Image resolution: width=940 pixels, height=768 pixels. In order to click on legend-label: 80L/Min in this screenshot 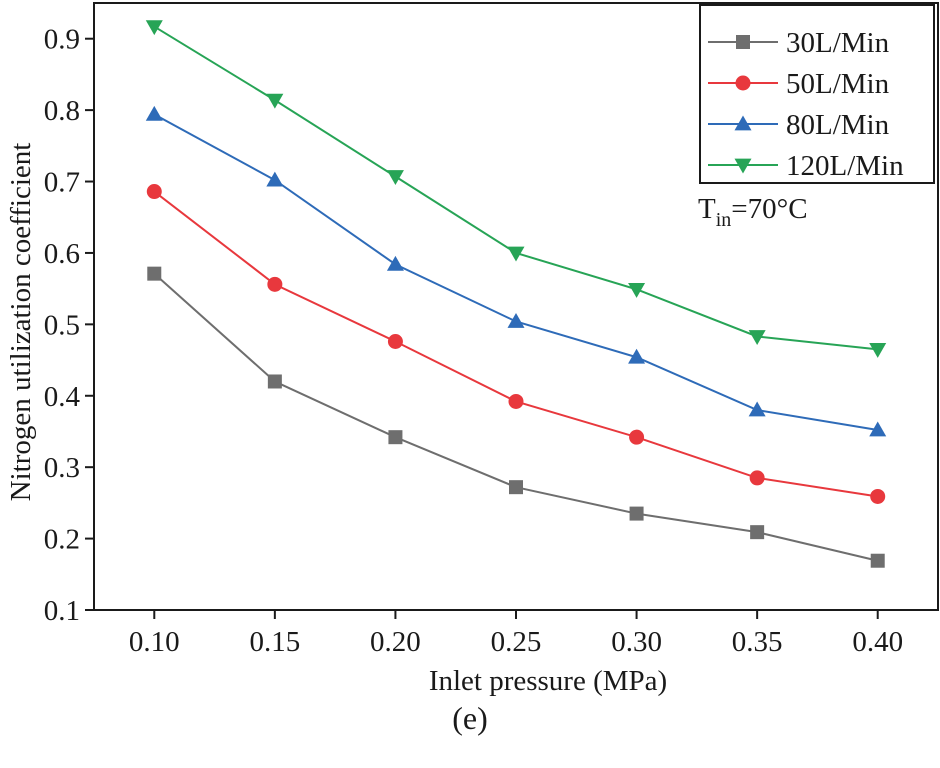, I will do `click(838, 125)`.